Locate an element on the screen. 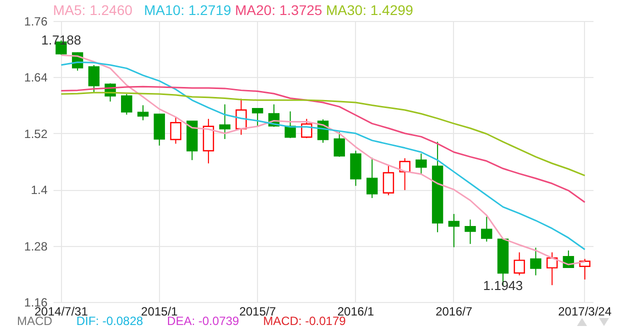 The height and width of the screenshot is (329, 619). y-tick-label: 1.4 is located at coordinates (39, 190).